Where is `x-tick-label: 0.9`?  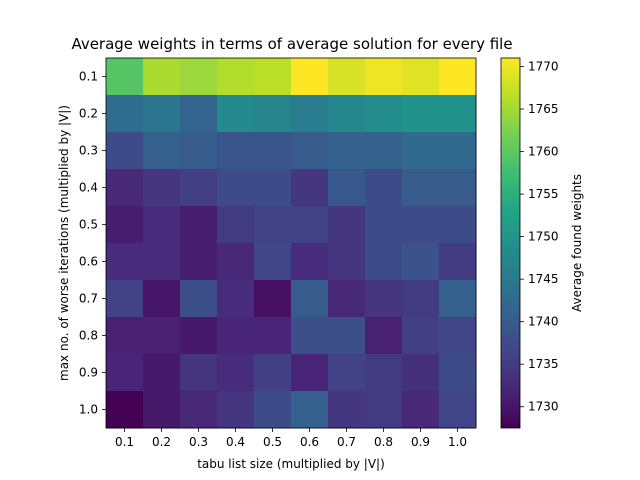 x-tick-label: 0.9 is located at coordinates (420, 442).